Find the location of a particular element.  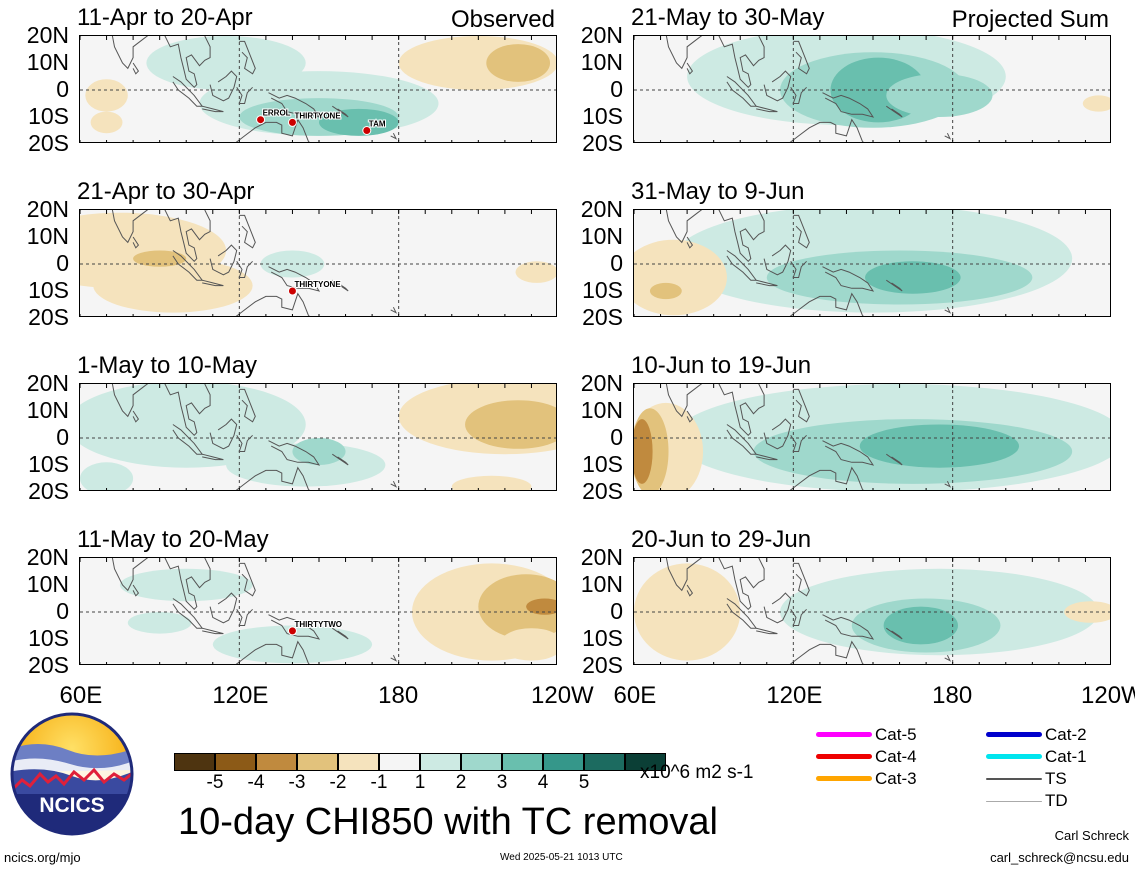

map-canvas: ERROL THIRTYONE TAM is located at coordinates (318, 89).